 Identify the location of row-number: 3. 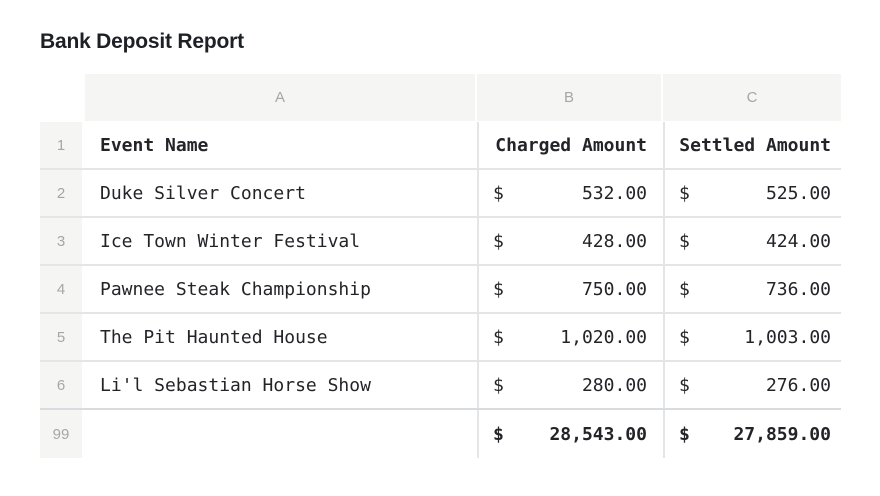
(61, 241).